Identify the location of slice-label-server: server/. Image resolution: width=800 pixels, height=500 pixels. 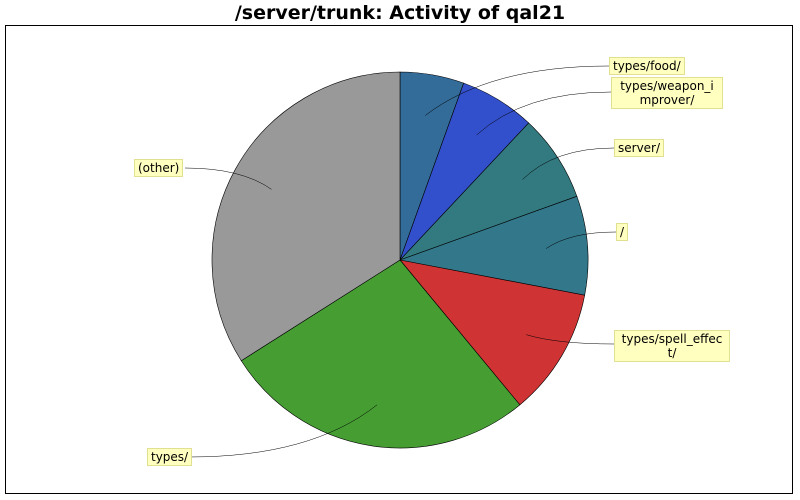
(639, 148).